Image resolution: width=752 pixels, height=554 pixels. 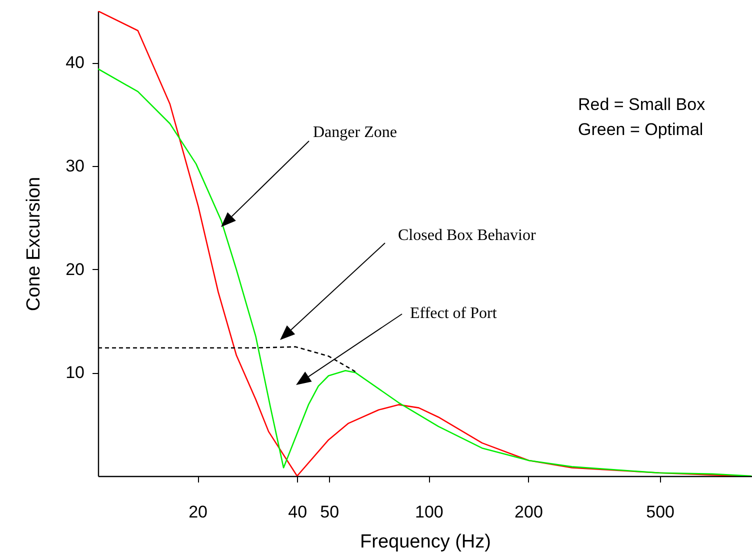 I want to click on annotation: Closed Box Behavior, so click(x=467, y=235).